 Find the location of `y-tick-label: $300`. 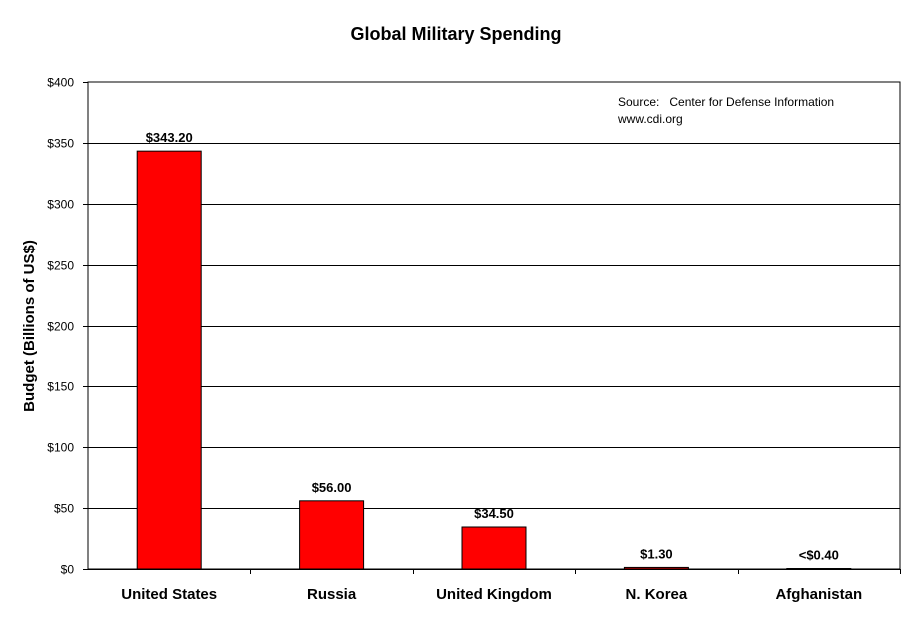

y-tick-label: $300 is located at coordinates (60, 205).